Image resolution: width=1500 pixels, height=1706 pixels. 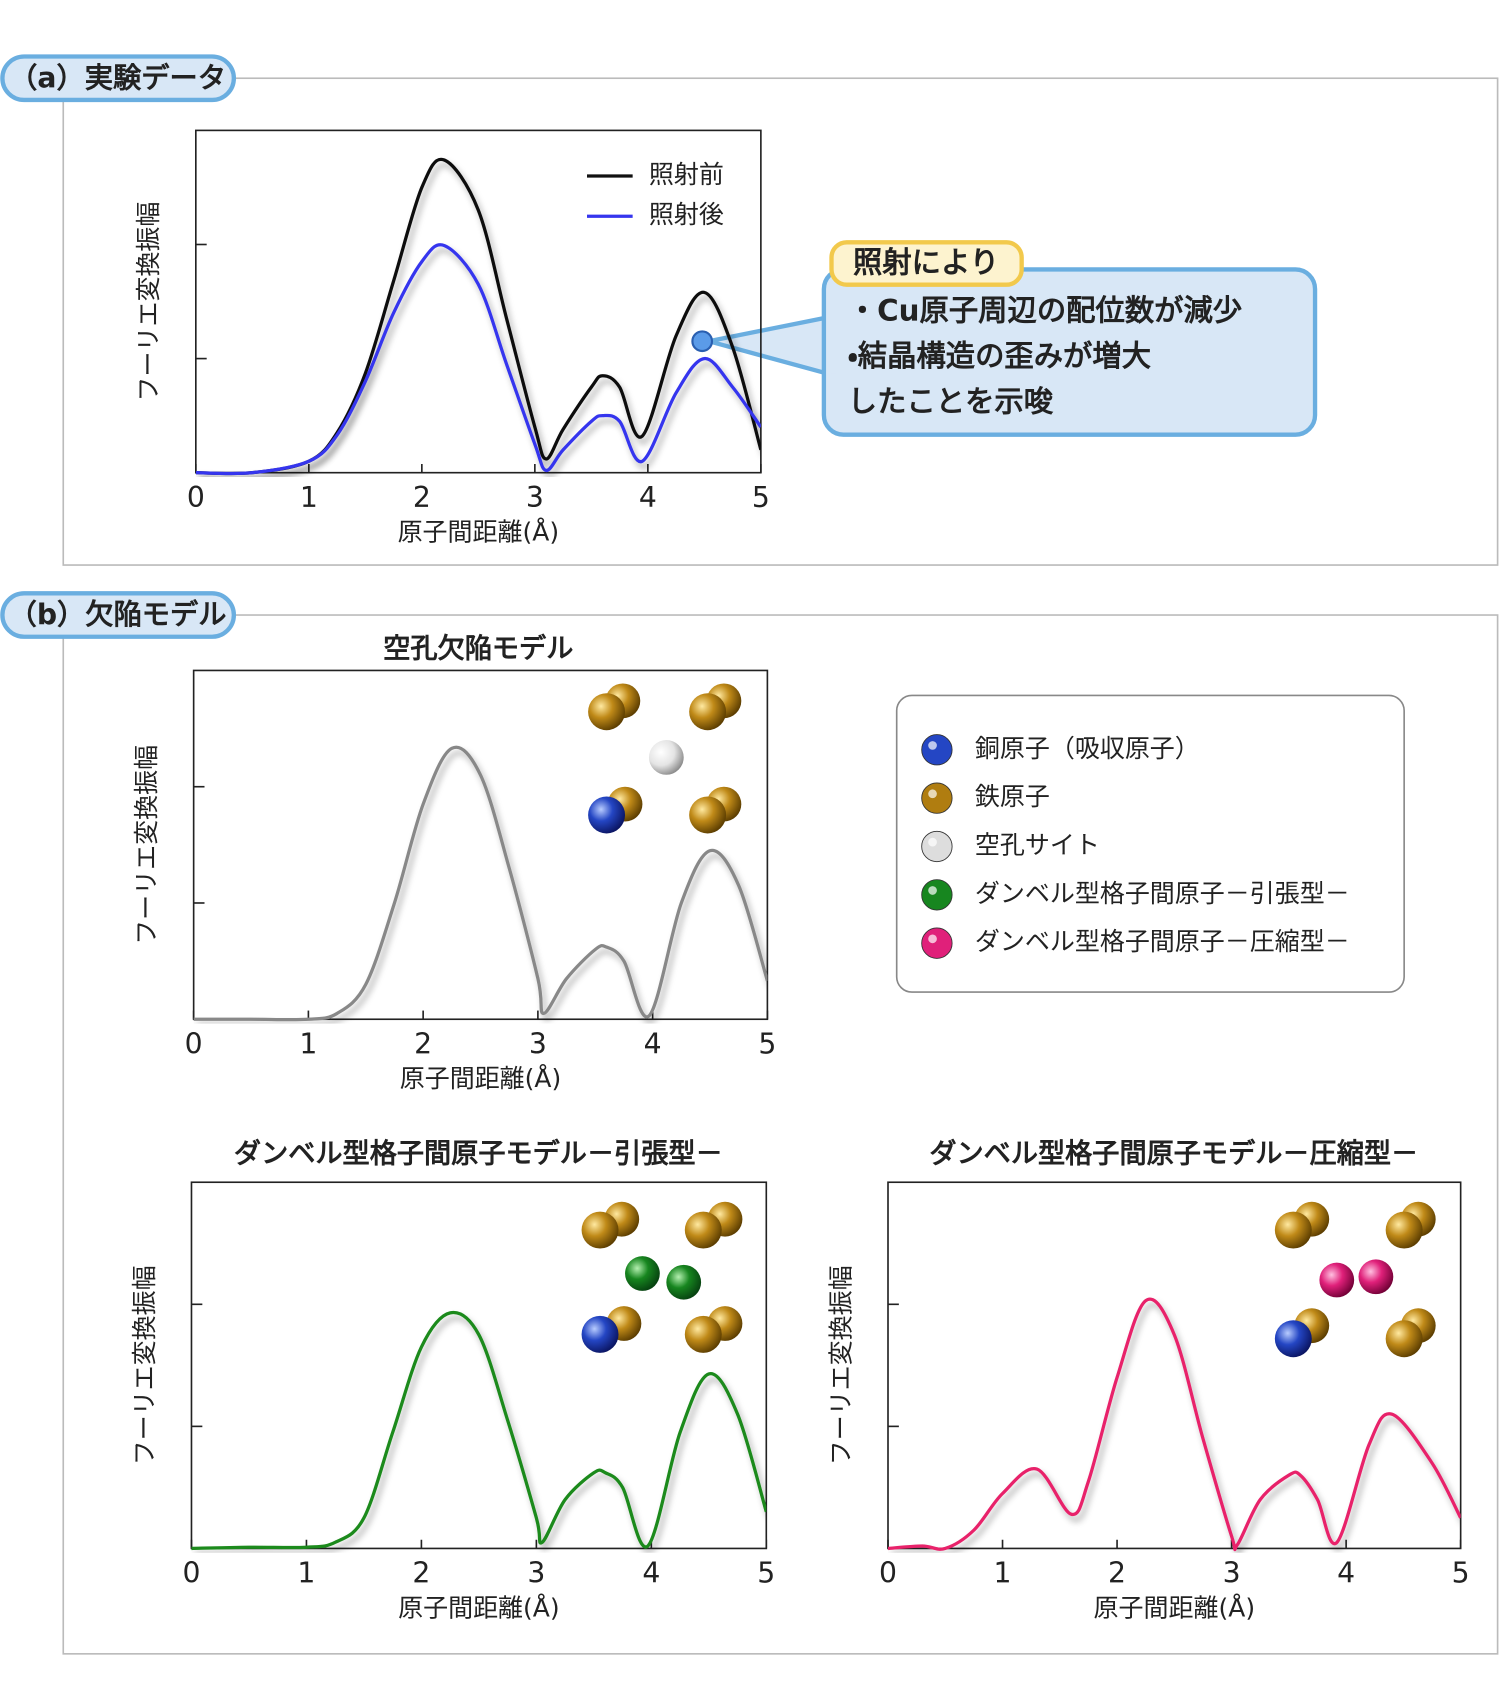 I want to click on callout-line: ・結晶構造の歪みが増大, so click(x=999, y=356).